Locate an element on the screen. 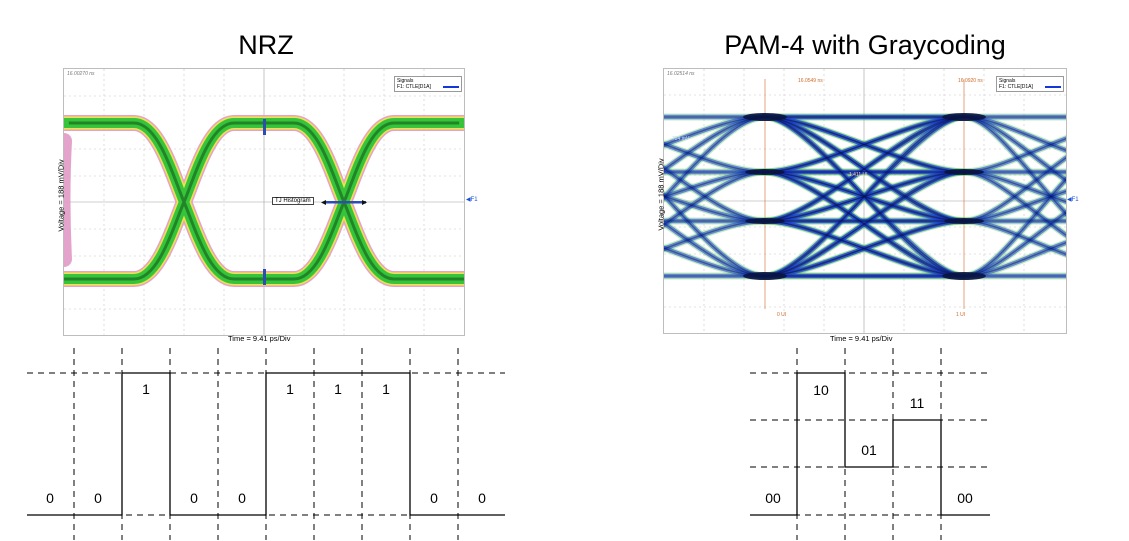  nrz-ylabel: Voltage = 188 mV/Div is located at coordinates (61, 195).